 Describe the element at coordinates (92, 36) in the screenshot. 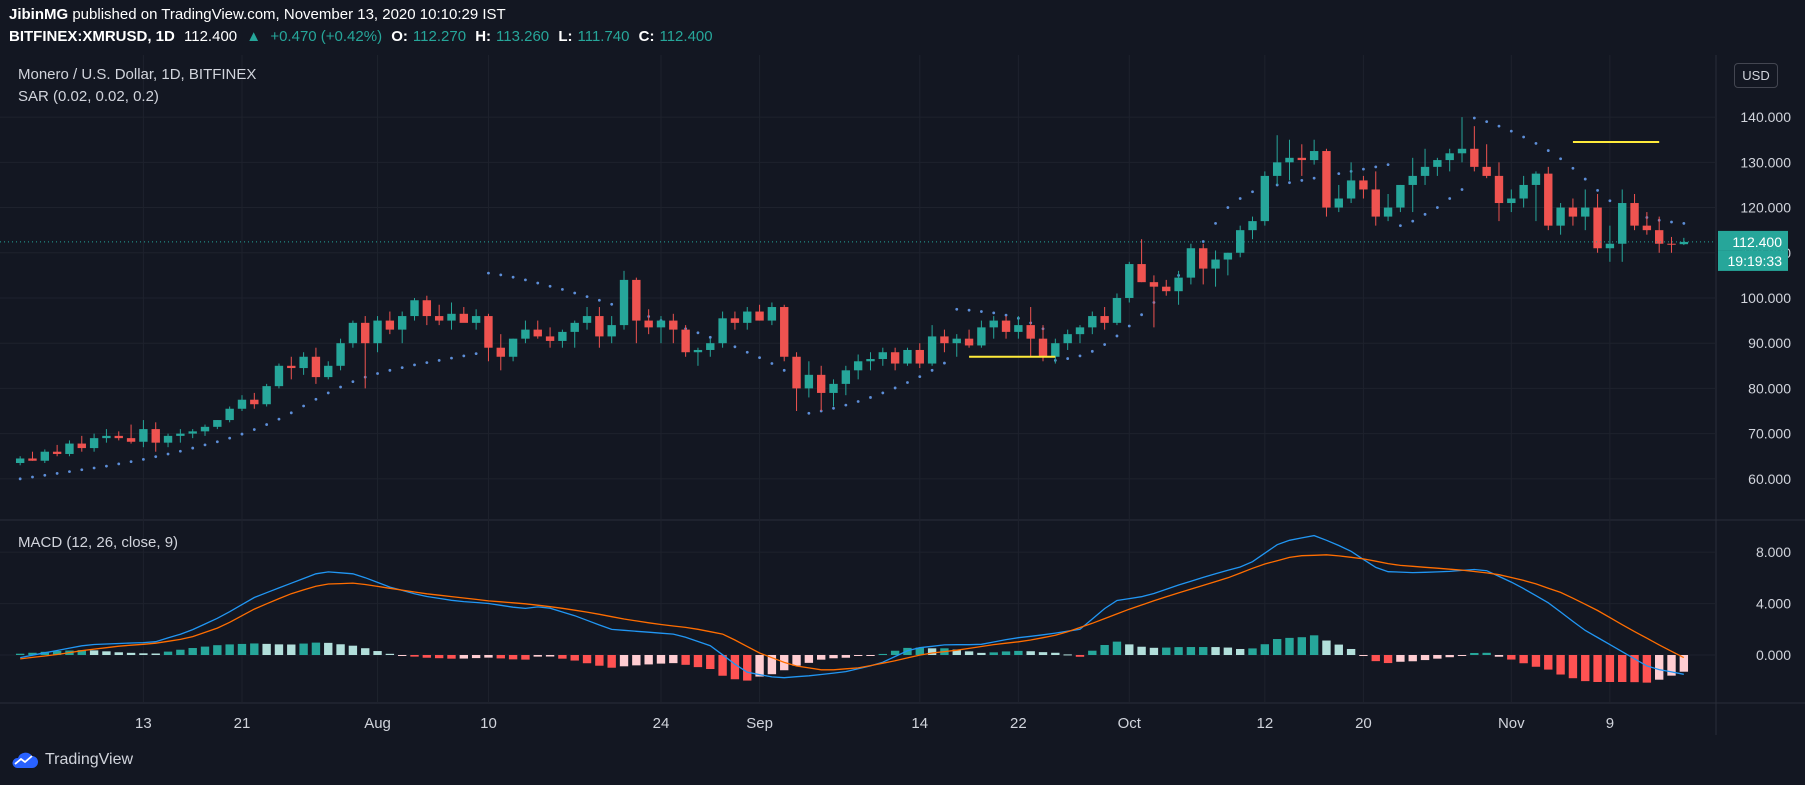

I see `symbol: BITFINEX:XMRUSD, 1D` at that location.